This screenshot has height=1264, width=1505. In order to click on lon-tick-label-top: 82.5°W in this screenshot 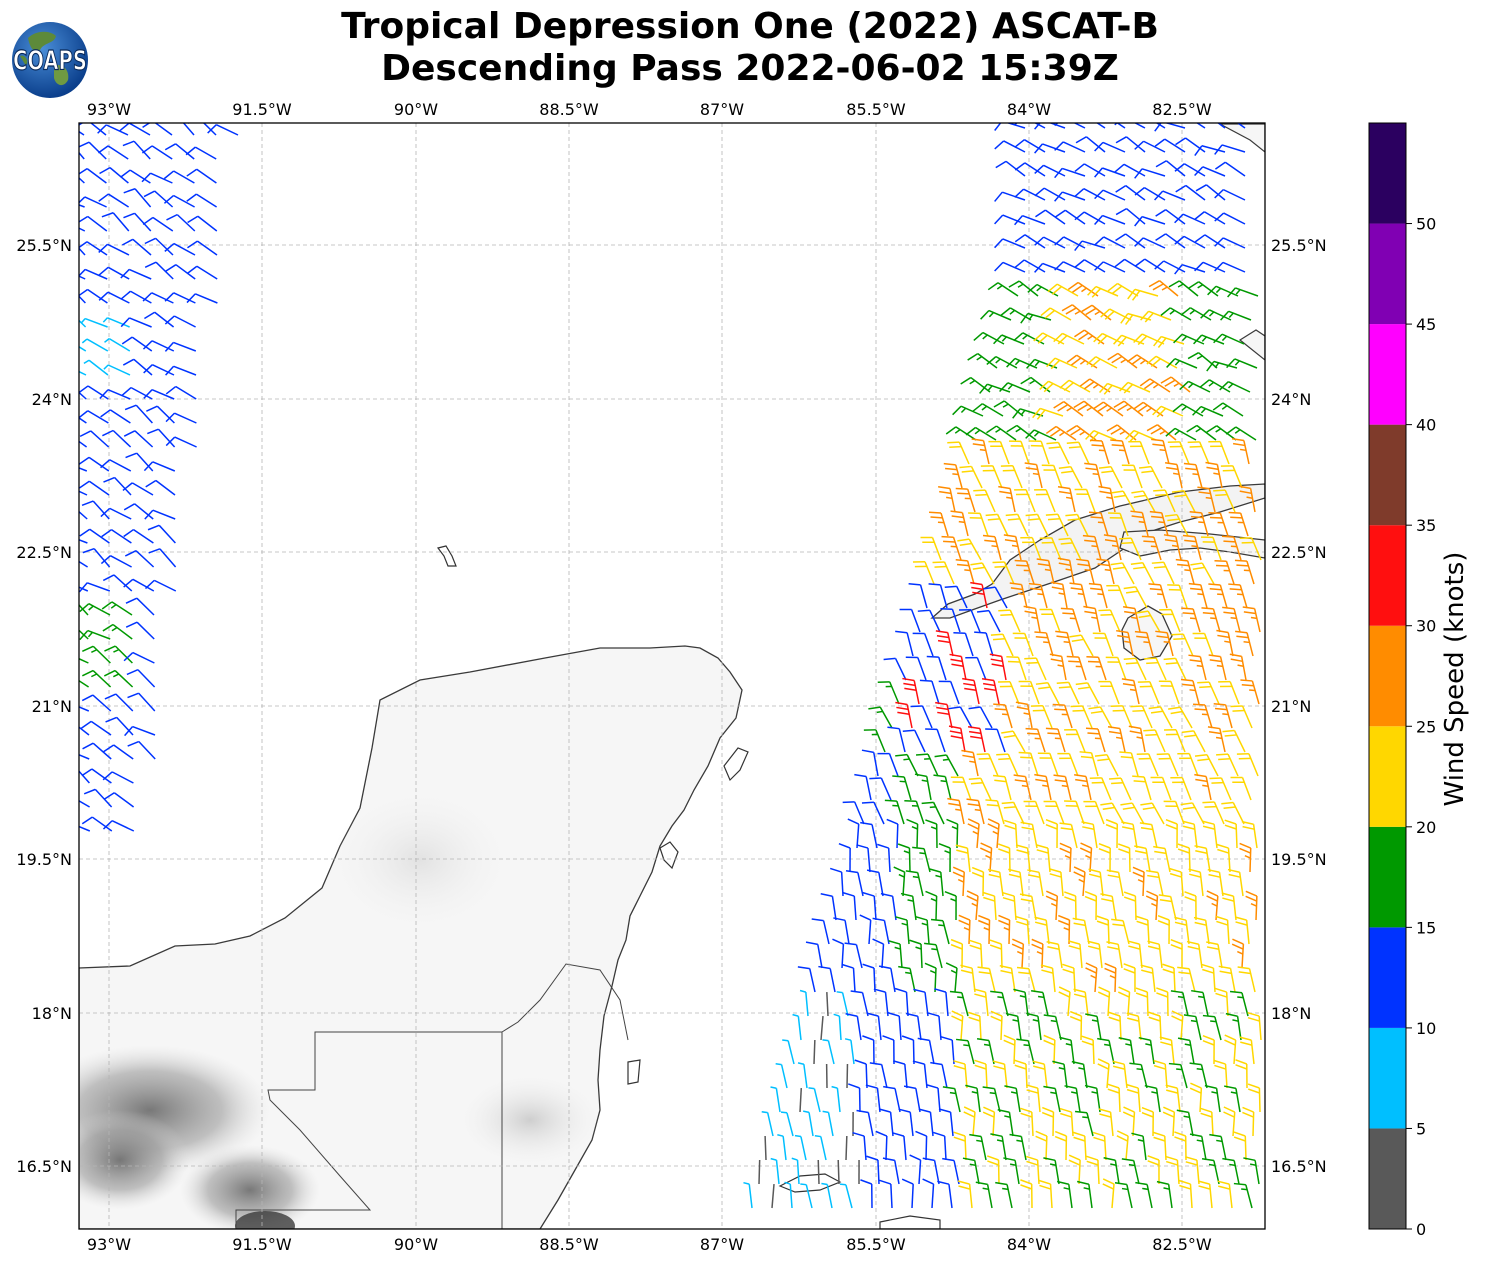, I will do `click(1182, 109)`.